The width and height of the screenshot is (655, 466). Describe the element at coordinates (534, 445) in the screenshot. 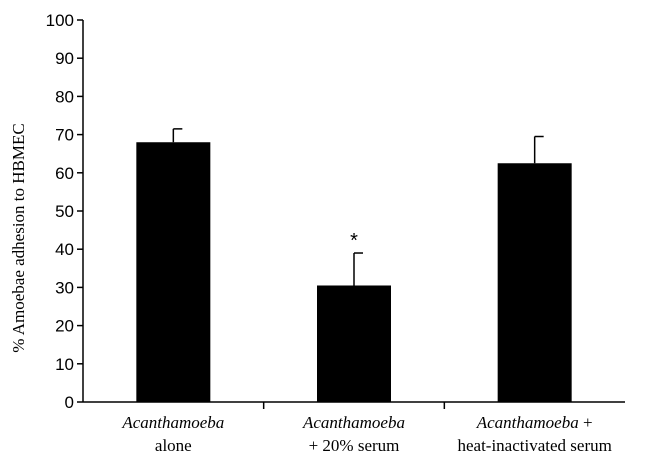

I see `category-label-3-line2: heat-inactivated serum` at that location.